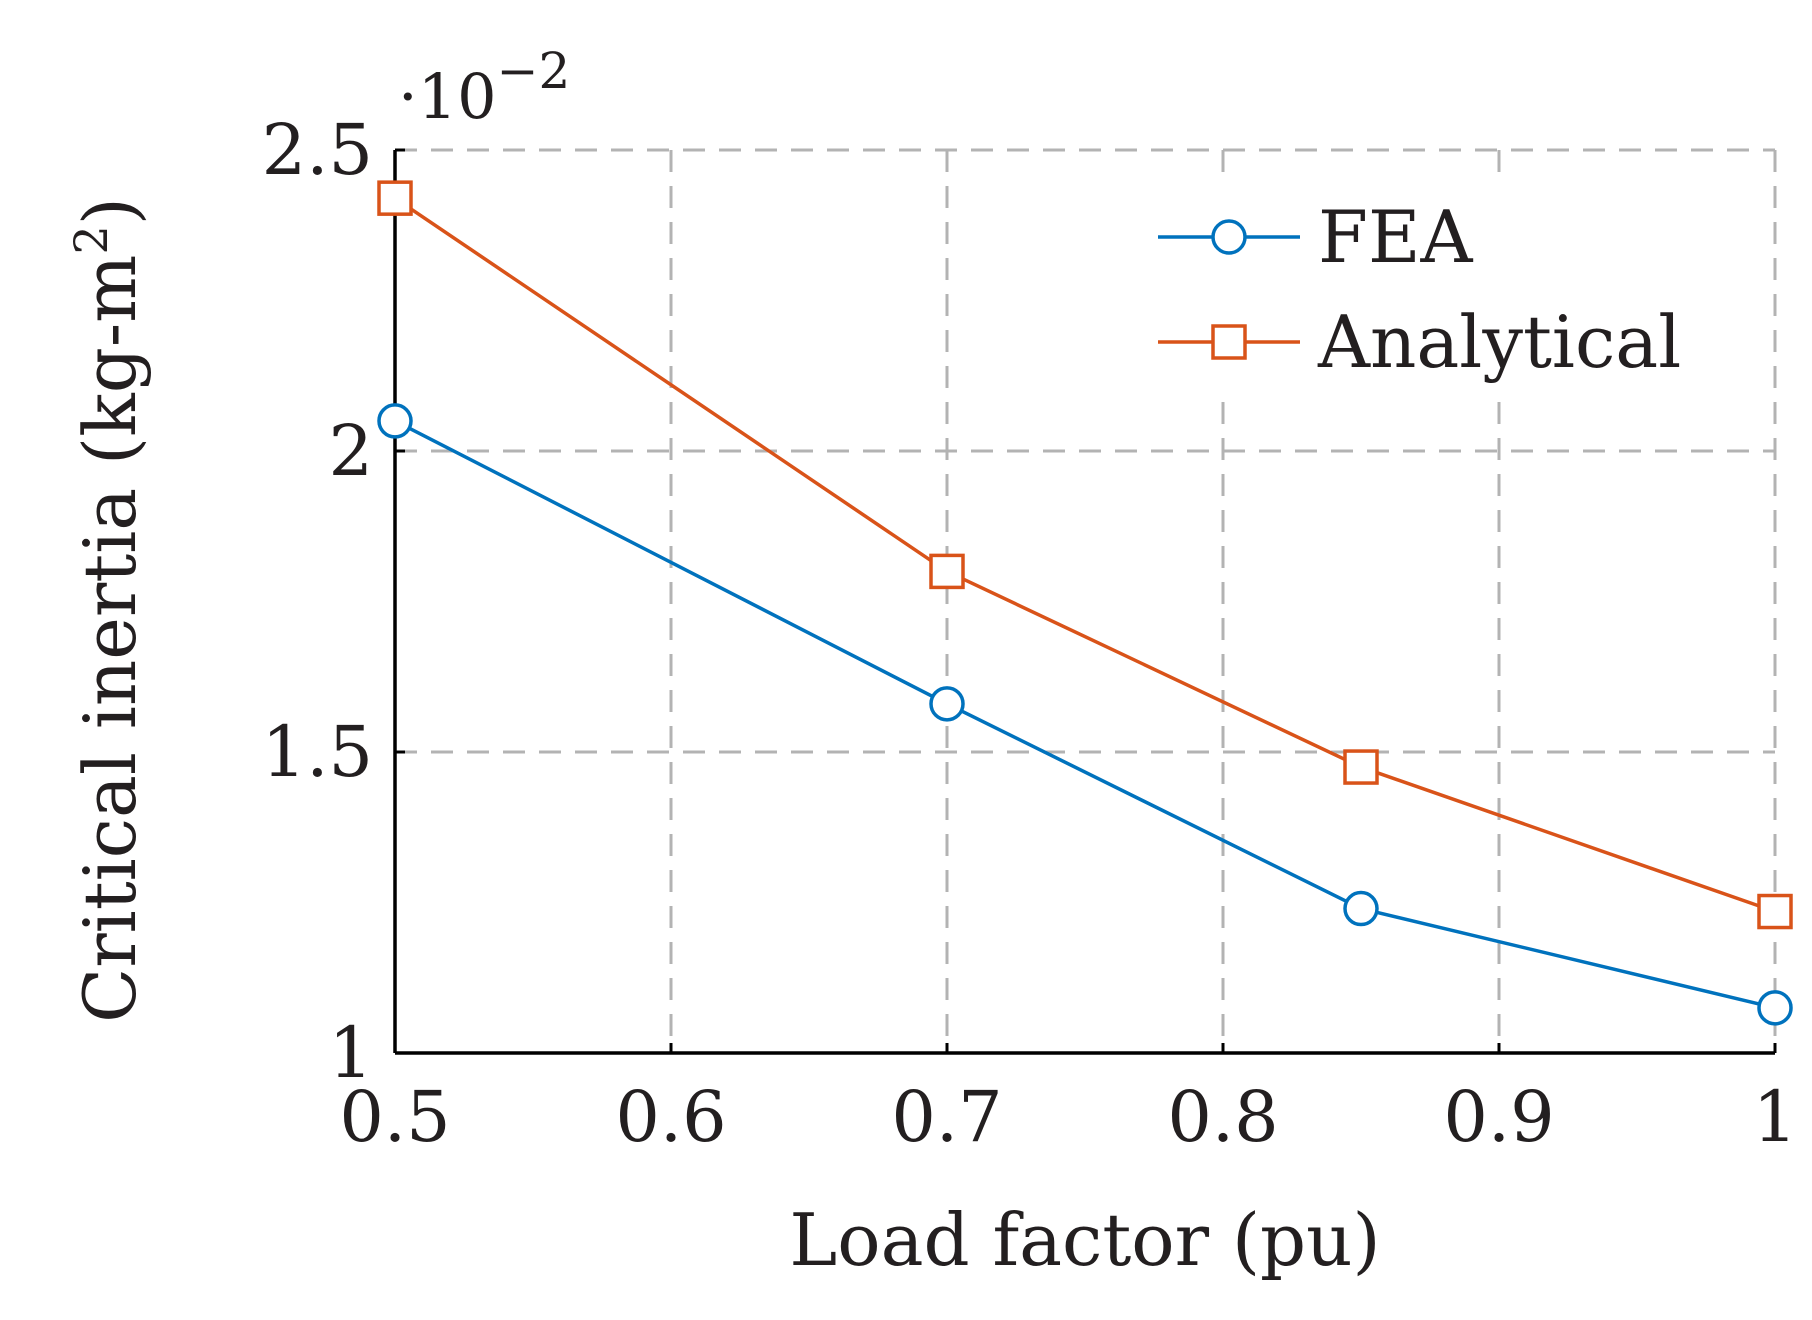 This screenshot has width=1812, height=1320. I want to click on y-tick-label: 2, so click(350, 451).